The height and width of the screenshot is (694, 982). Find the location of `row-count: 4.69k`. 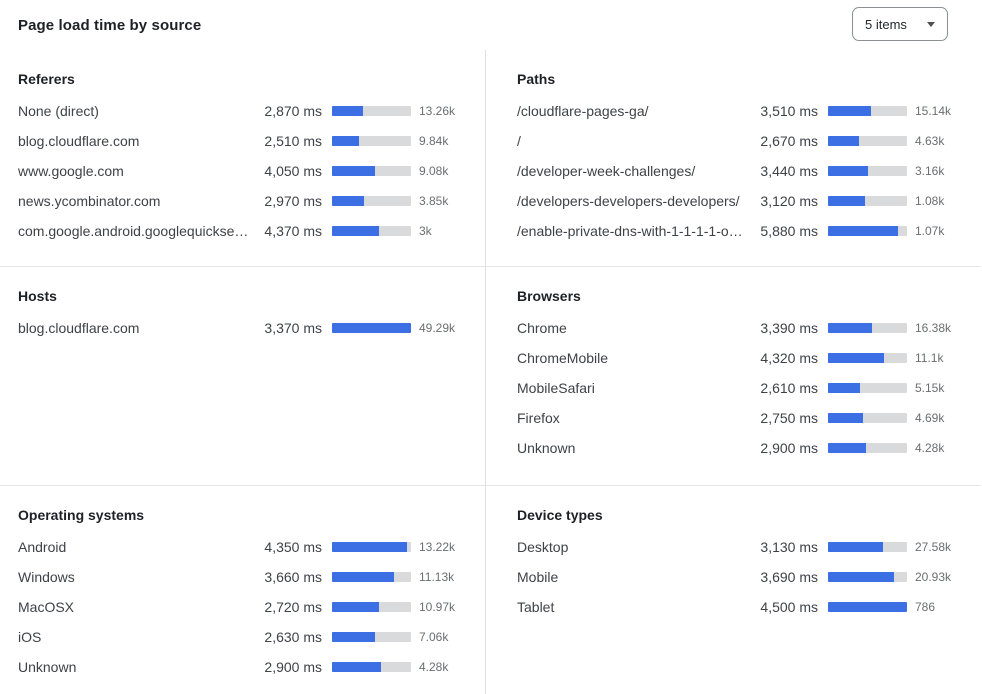

row-count: 4.69k is located at coordinates (930, 418).